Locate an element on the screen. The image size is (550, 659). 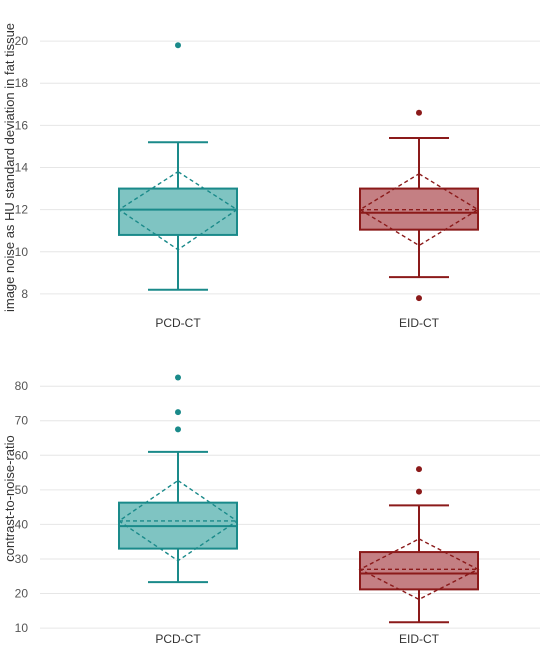
y-axis-title: contrast-to-noise-ratio is located at coordinates (9, 498).